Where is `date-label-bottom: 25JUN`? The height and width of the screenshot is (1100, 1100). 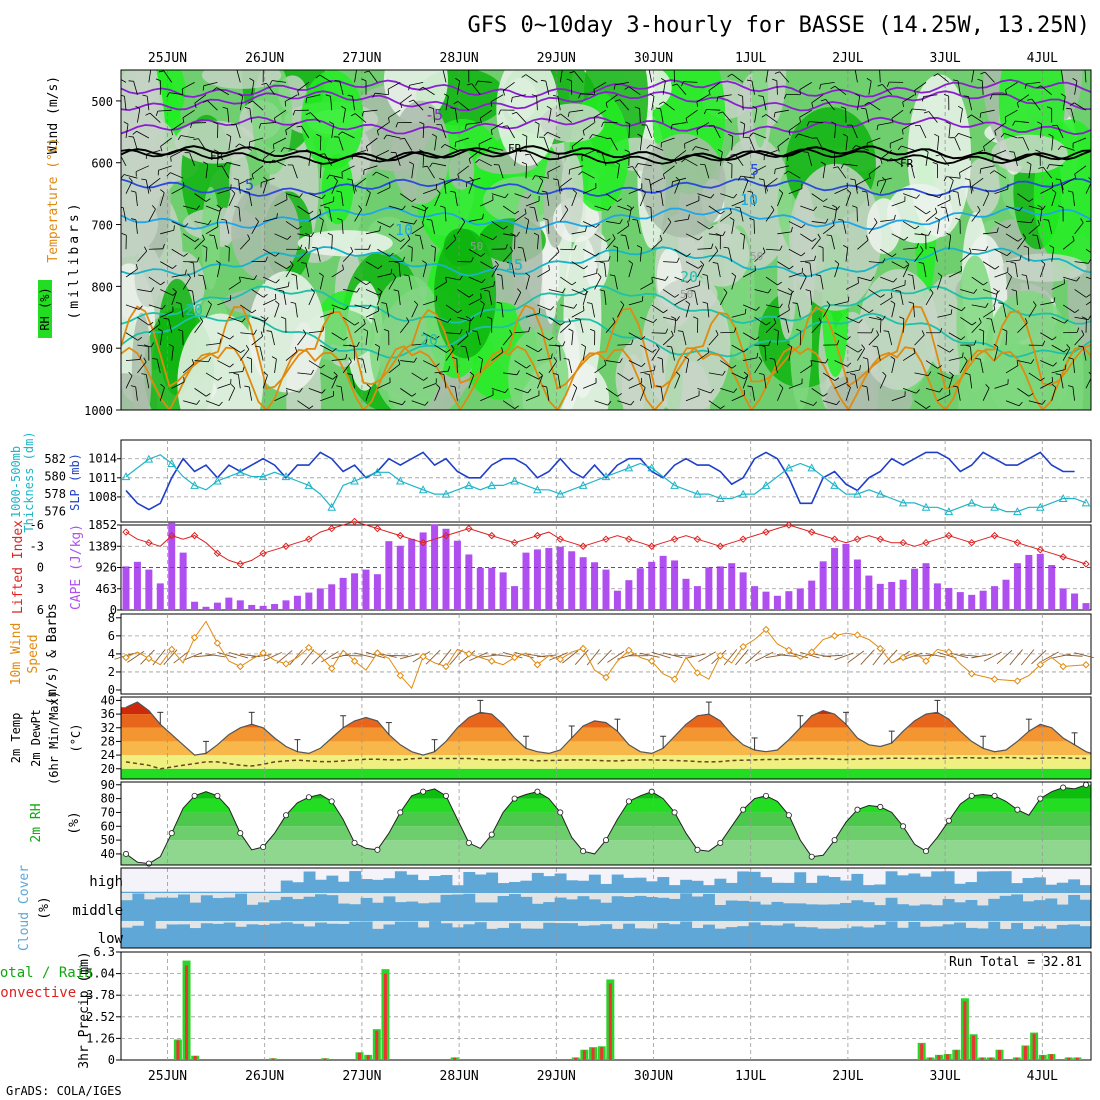
date-label-bottom: 25JUN is located at coordinates (167, 1076).